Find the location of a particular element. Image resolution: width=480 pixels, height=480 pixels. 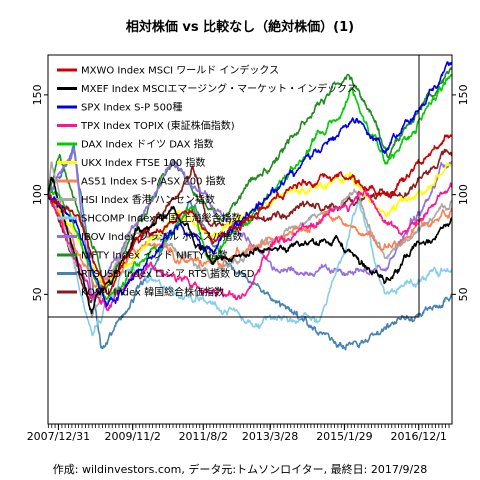

chart-title: 相対株価 vs 比較なし（絶対株価）(1) is located at coordinates (240, 27).